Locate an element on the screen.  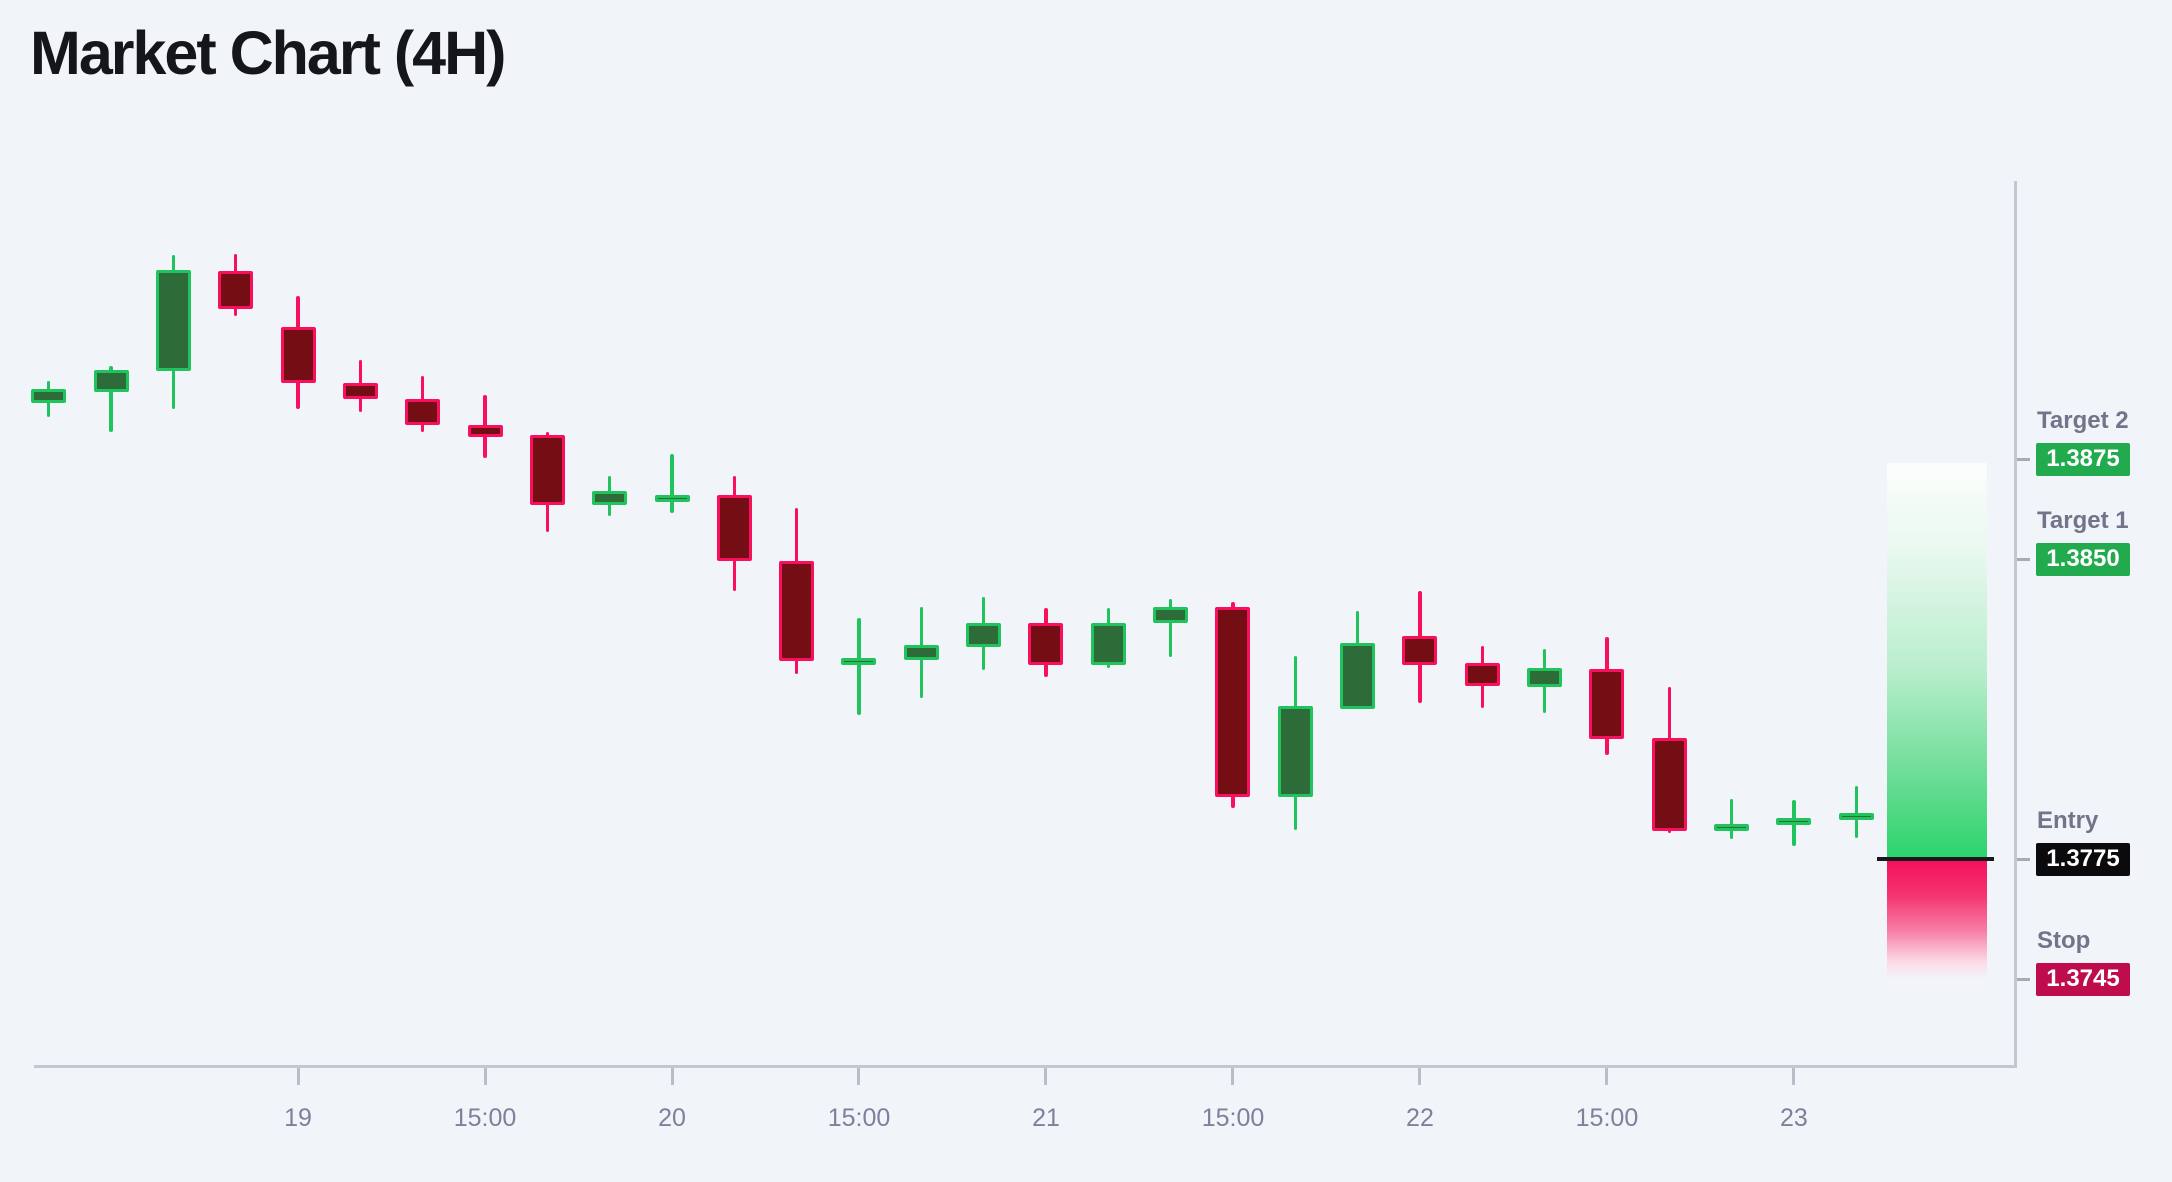
price-axis-line is located at coordinates (2015, 624).